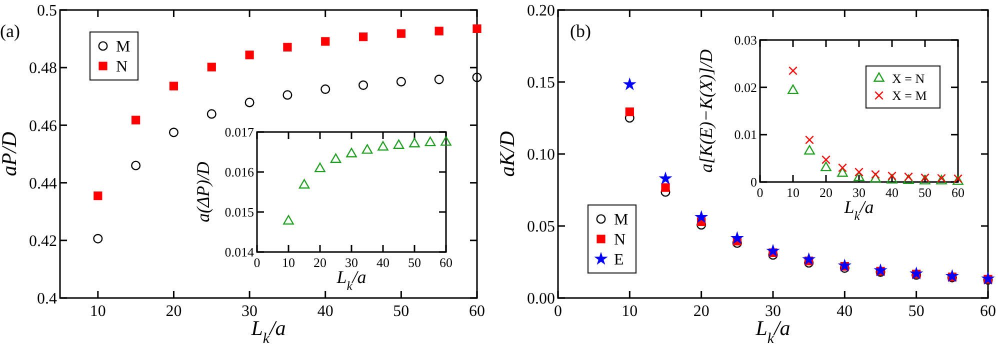  I want to click on y-tick-label: 0.016, so click(239, 172).